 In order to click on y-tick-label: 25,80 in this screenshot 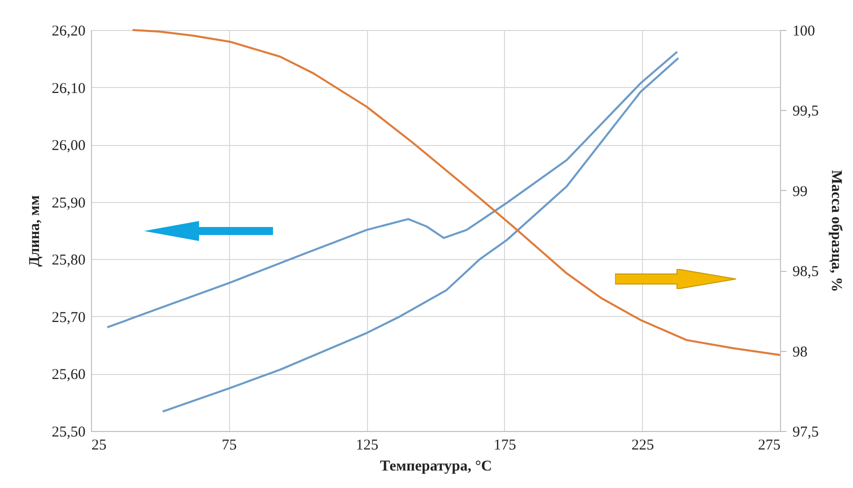, I will do `click(69, 260)`.